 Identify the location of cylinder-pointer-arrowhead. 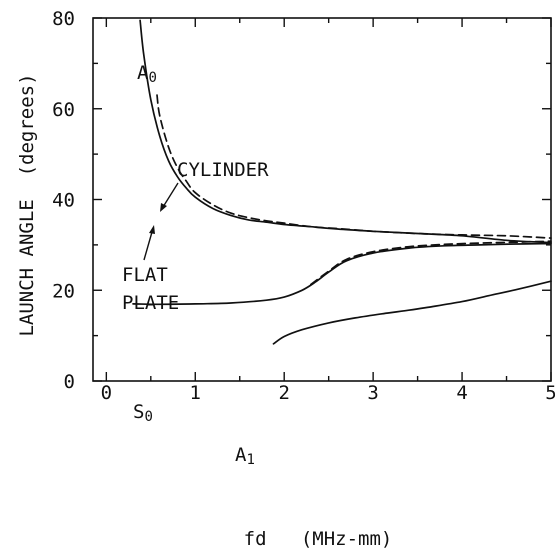
(163, 207).